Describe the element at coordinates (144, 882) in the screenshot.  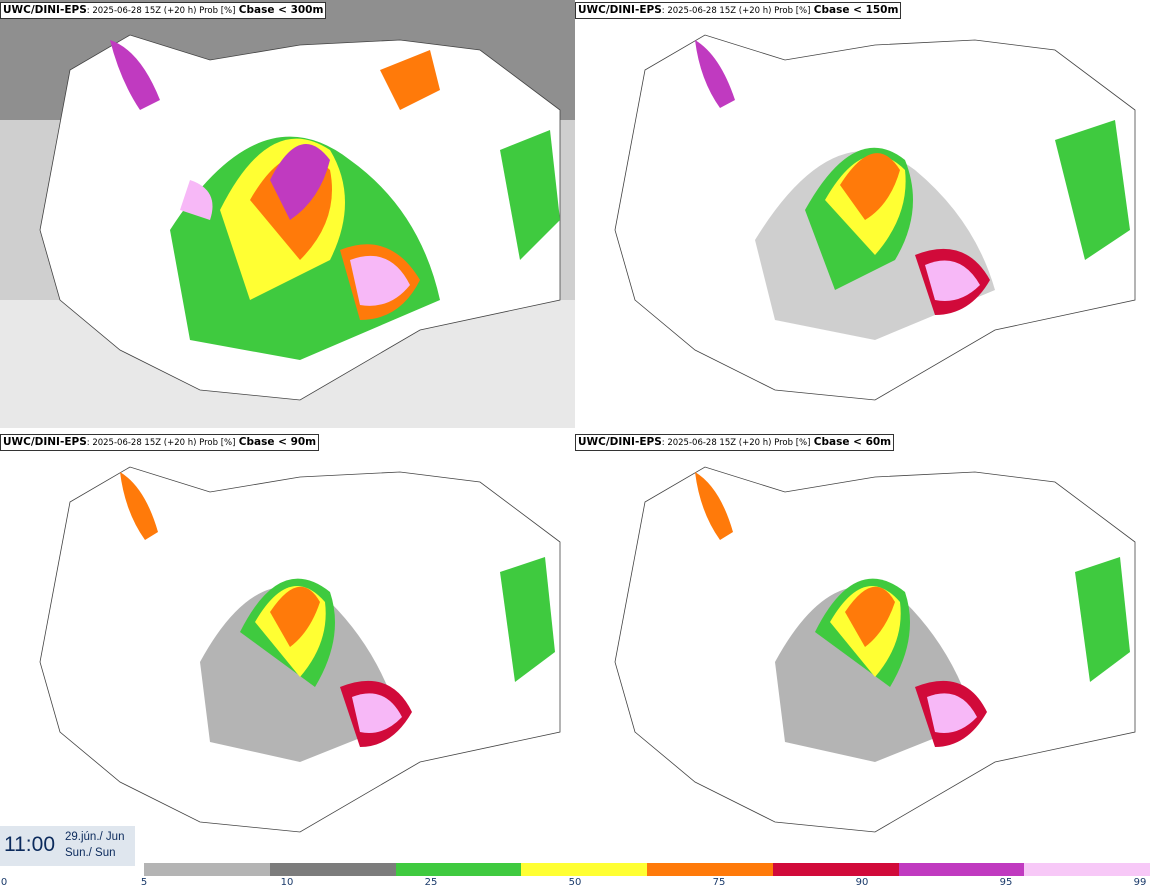
I see `colorbar-tick-label: 5` at that location.